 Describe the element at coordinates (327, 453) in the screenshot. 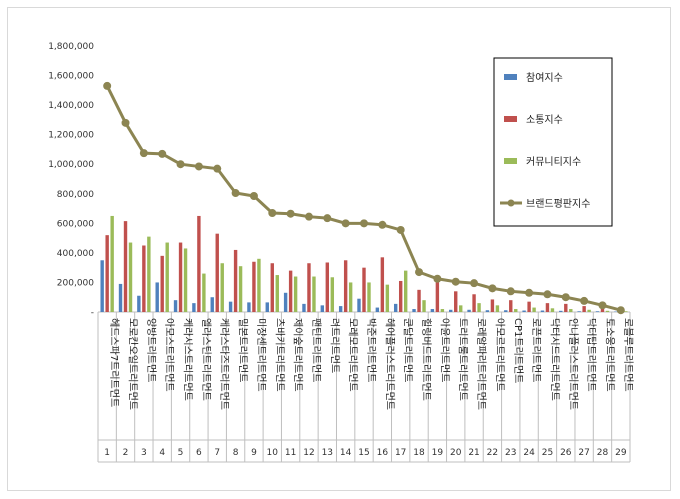

I see `category-index: 13` at that location.